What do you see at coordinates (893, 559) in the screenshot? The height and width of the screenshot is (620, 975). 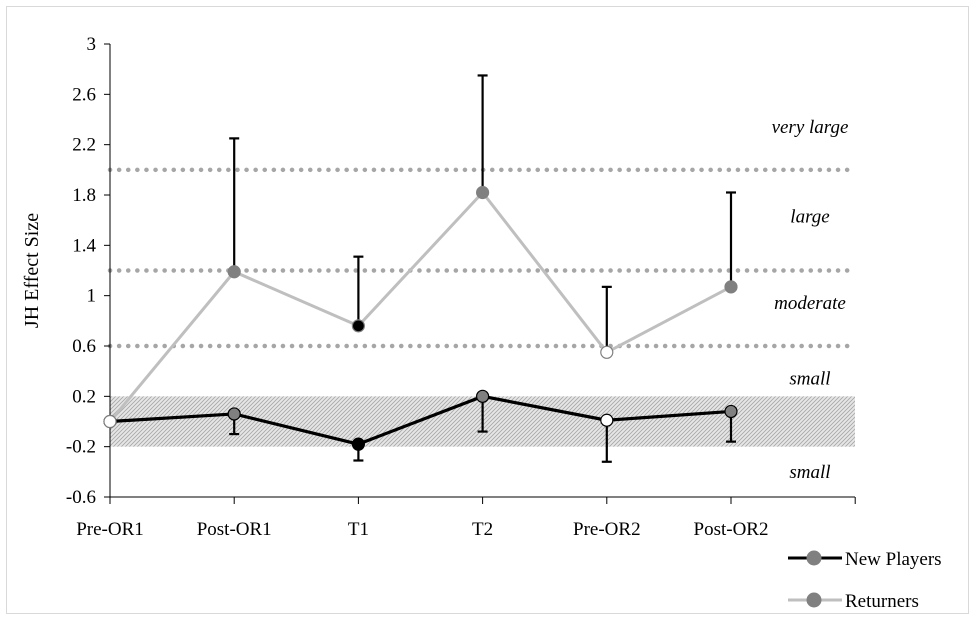 I see `legend-label-new-players: New Players` at bounding box center [893, 559].